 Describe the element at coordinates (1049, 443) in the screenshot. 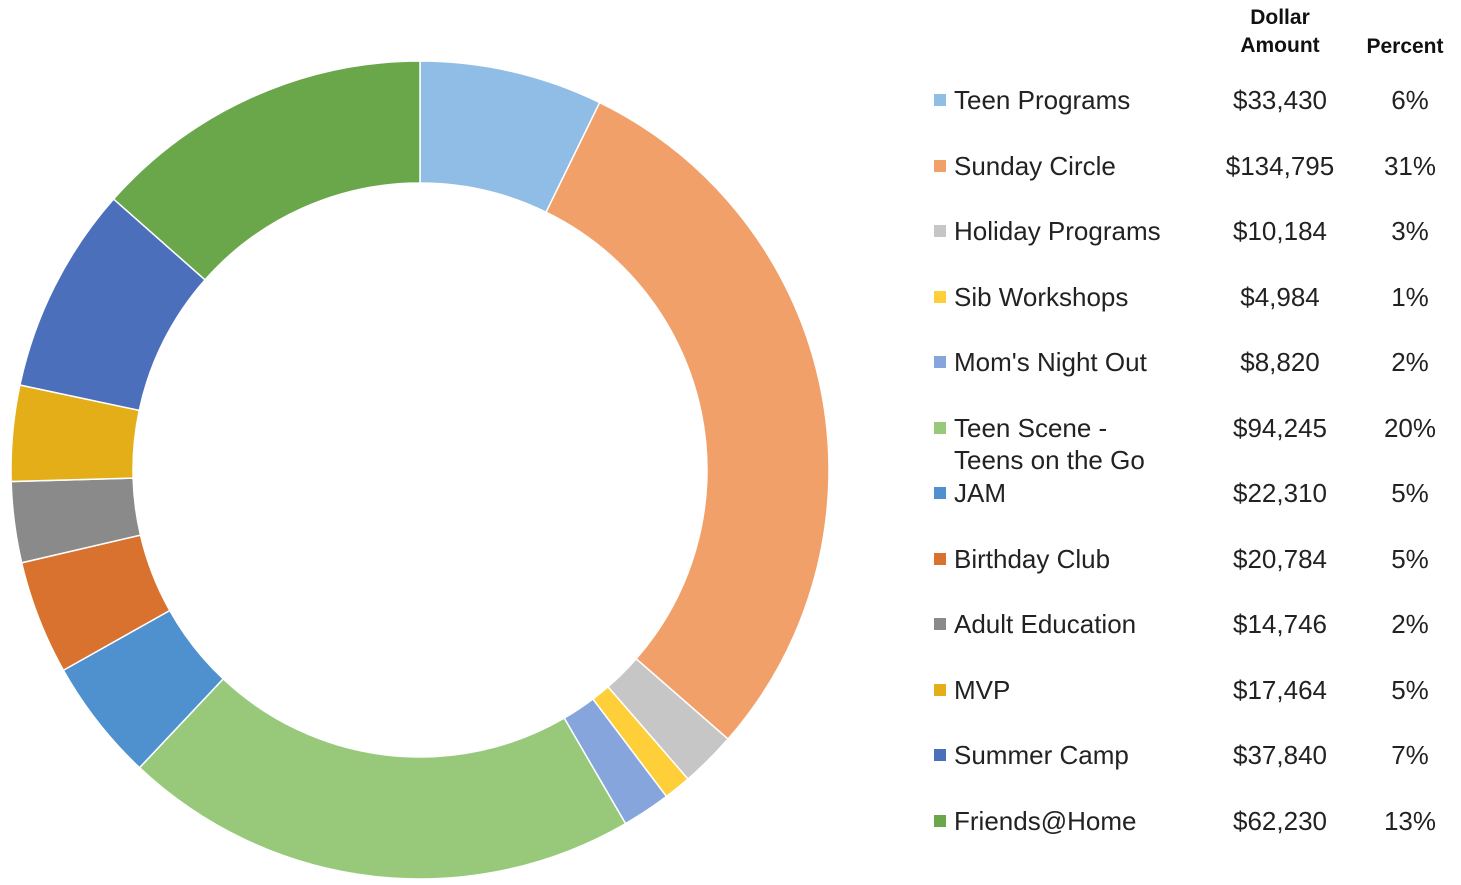

I see `legend-label: Teen Scene - Teens on the Go` at that location.